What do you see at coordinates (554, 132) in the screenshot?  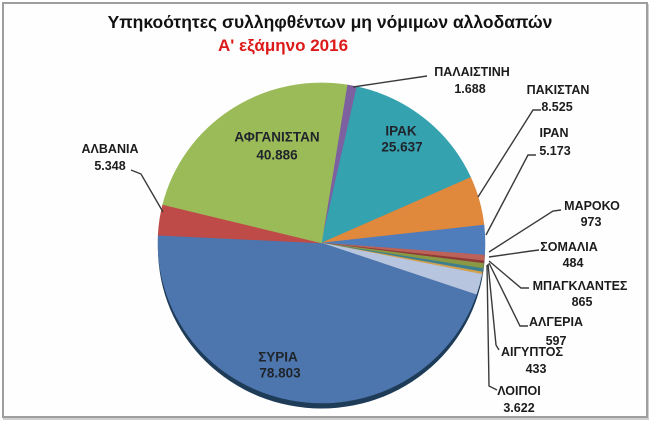 I see `slice-name-iran: ΙΡΑΝ` at bounding box center [554, 132].